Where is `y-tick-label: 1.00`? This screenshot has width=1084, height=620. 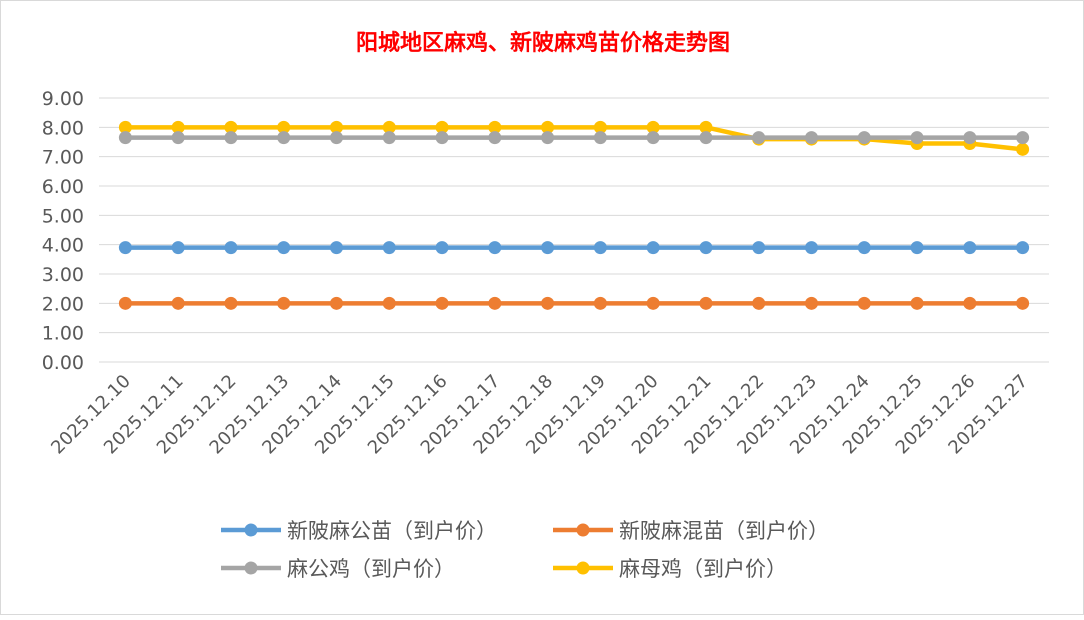
y-tick-label: 1.00 is located at coordinates (63, 334).